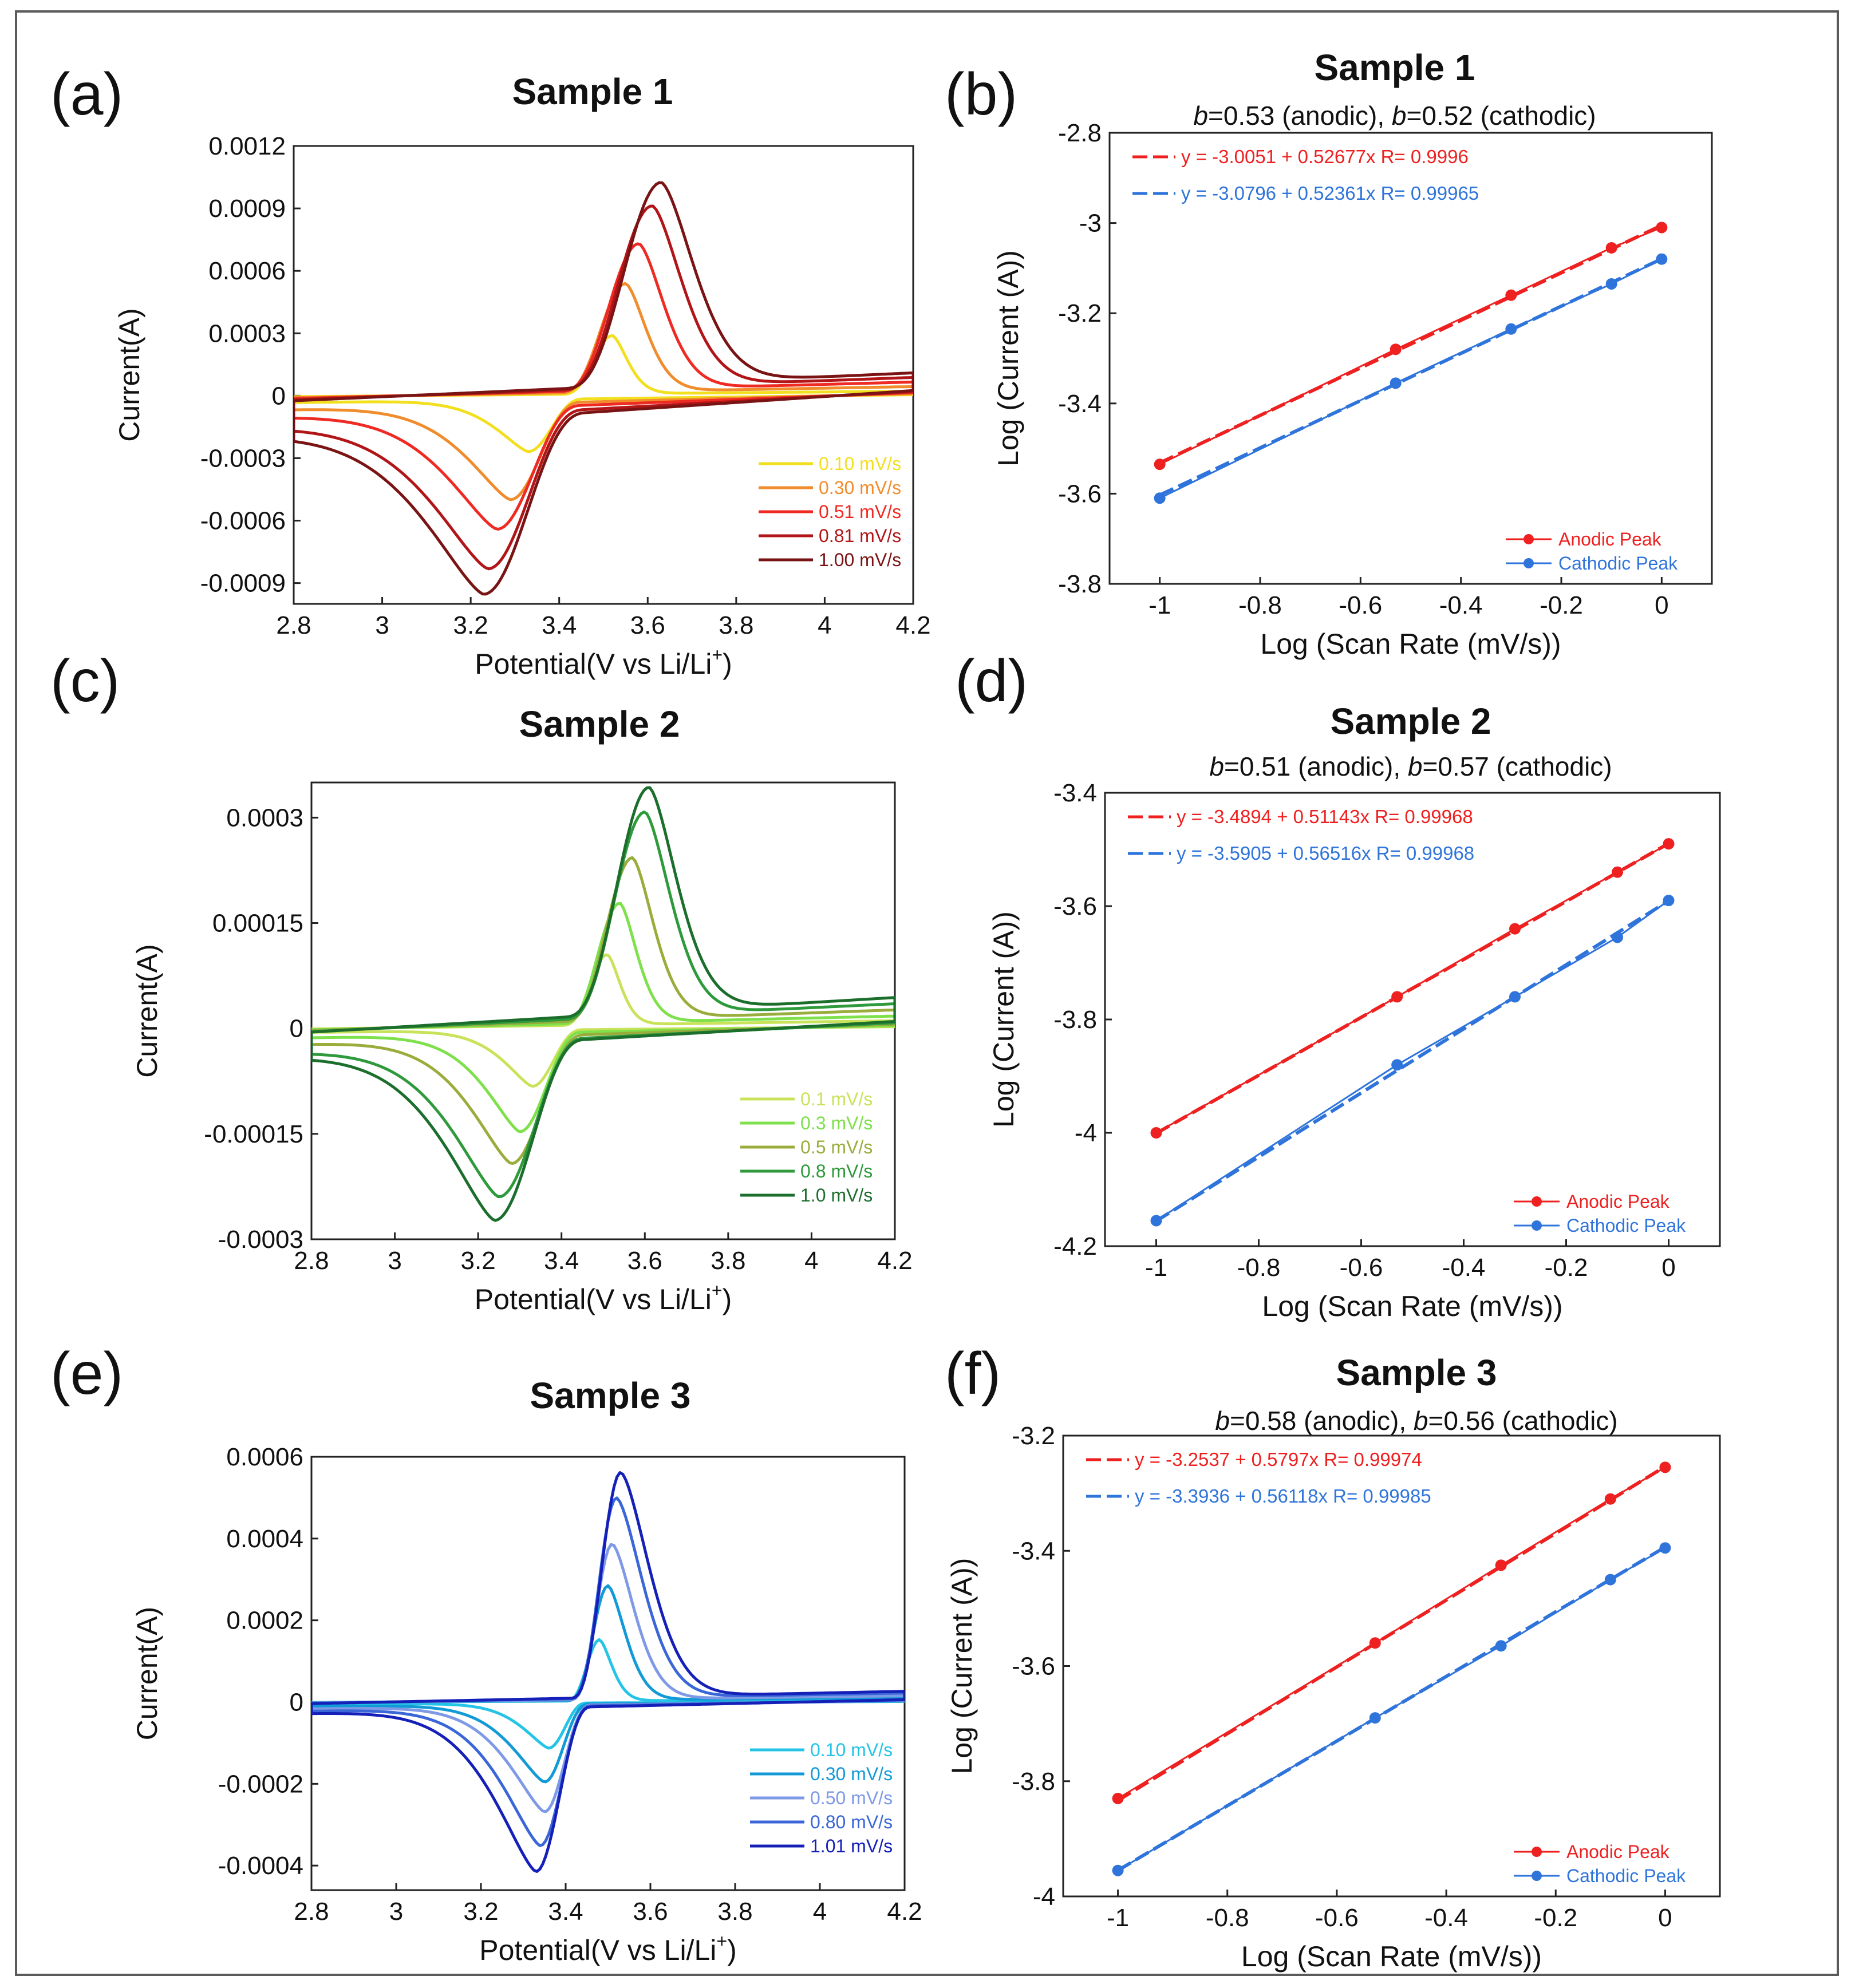 The height and width of the screenshot is (1988, 1855). Describe the element at coordinates (1394, 67) in the screenshot. I see `panel-title: Sample 1` at that location.